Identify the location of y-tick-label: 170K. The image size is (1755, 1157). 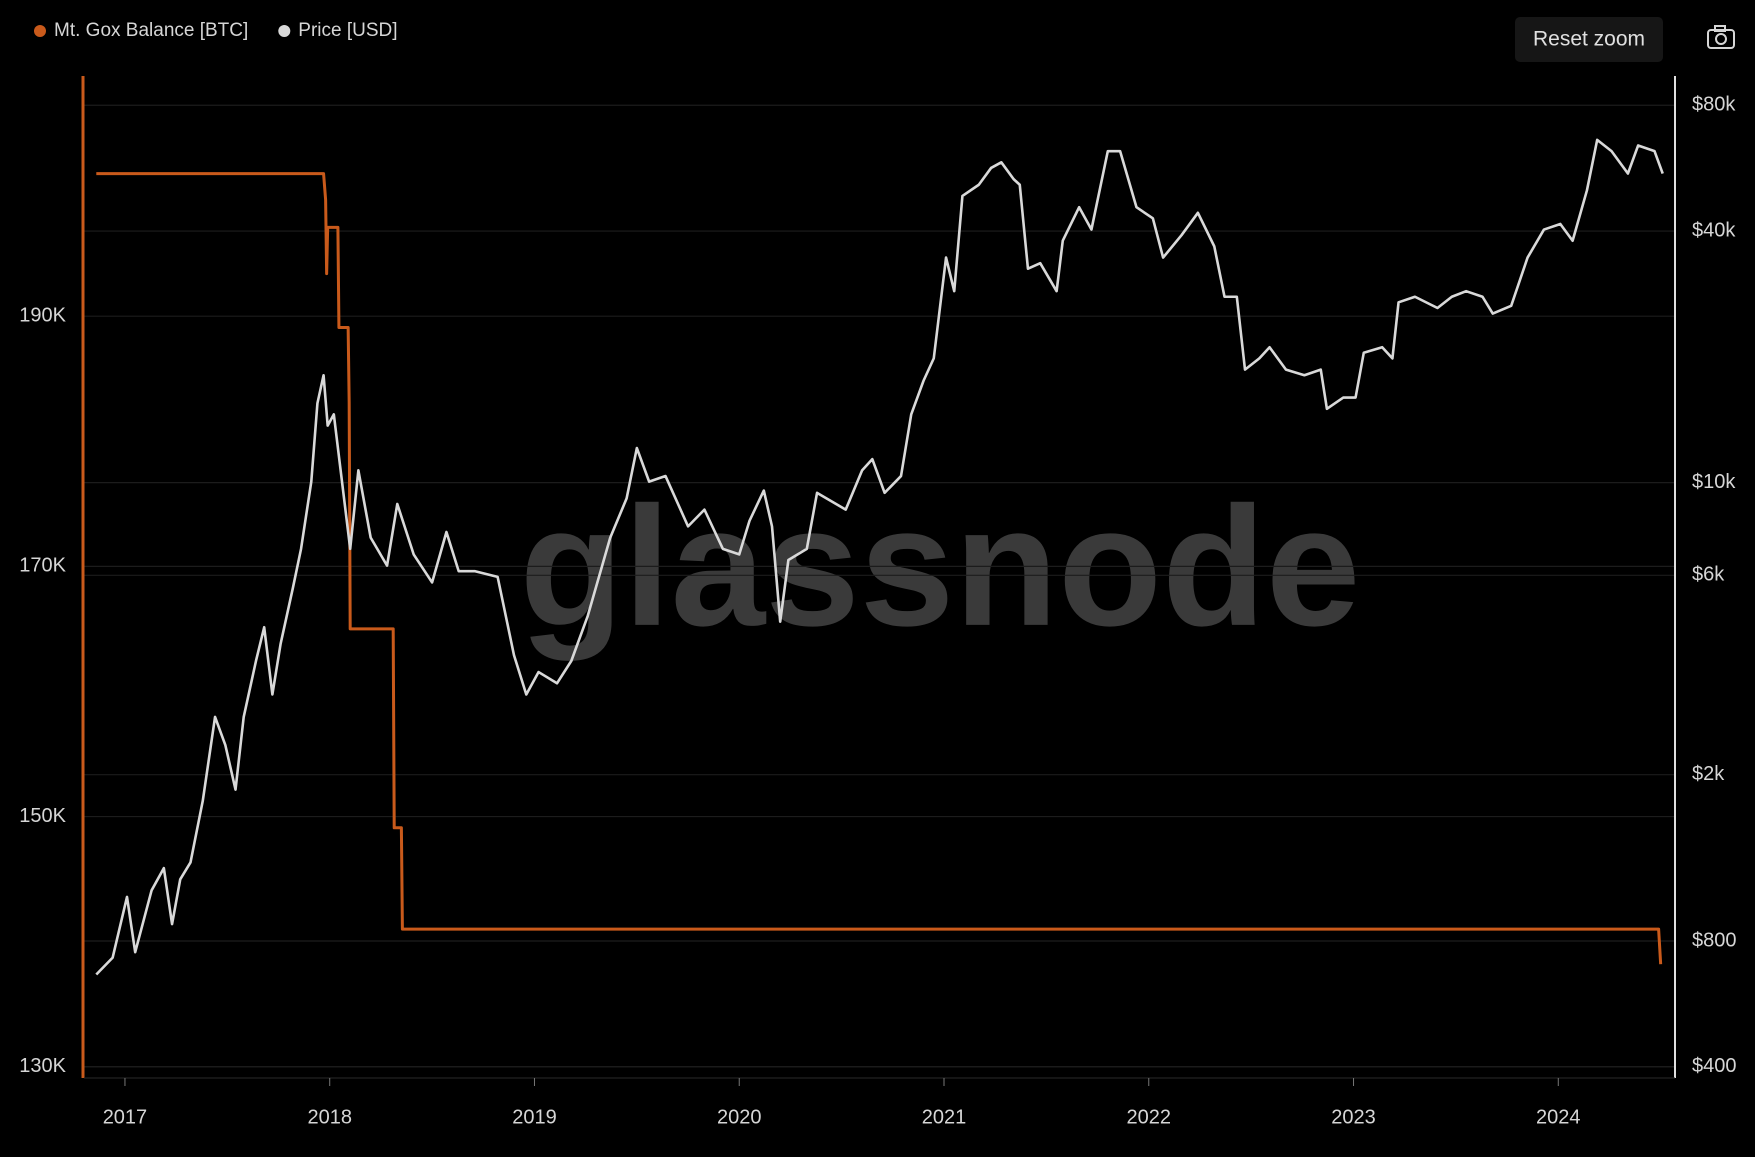
(42, 566).